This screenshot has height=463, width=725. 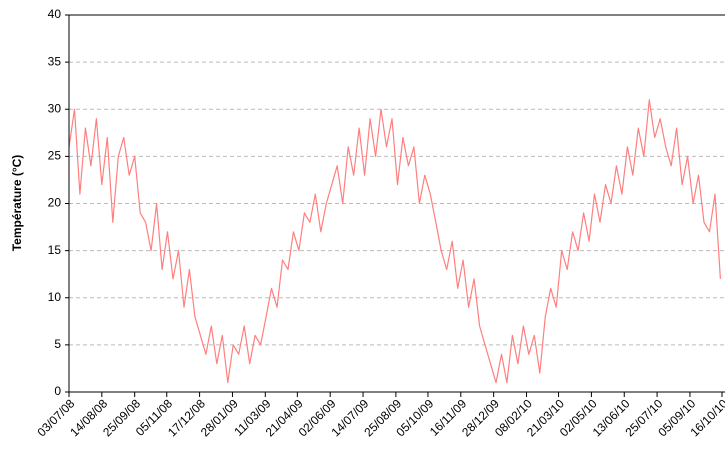 What do you see at coordinates (17, 203) in the screenshot?
I see `y-axis-label: Température (°C)` at bounding box center [17, 203].